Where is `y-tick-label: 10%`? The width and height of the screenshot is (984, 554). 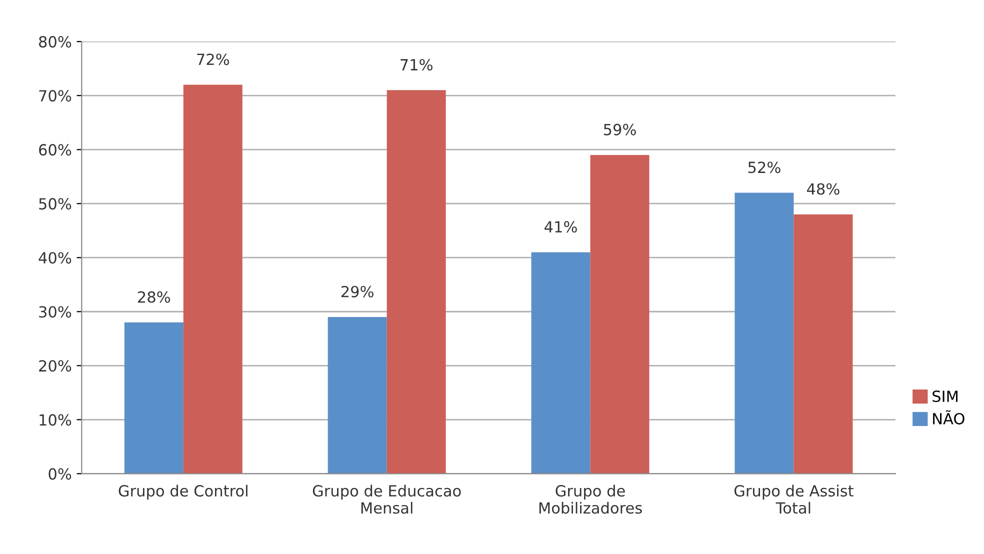
y-tick-label: 10% is located at coordinates (56, 420).